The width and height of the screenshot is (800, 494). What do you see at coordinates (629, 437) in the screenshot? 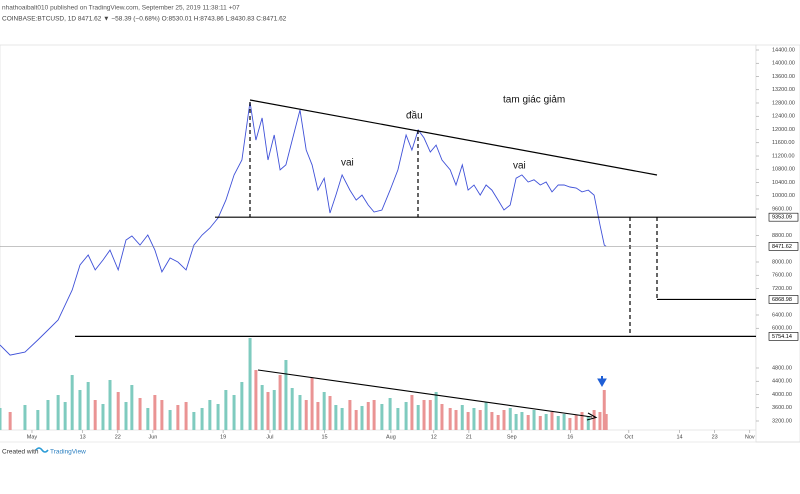
I see `x-tick-label: Oct` at bounding box center [629, 437].